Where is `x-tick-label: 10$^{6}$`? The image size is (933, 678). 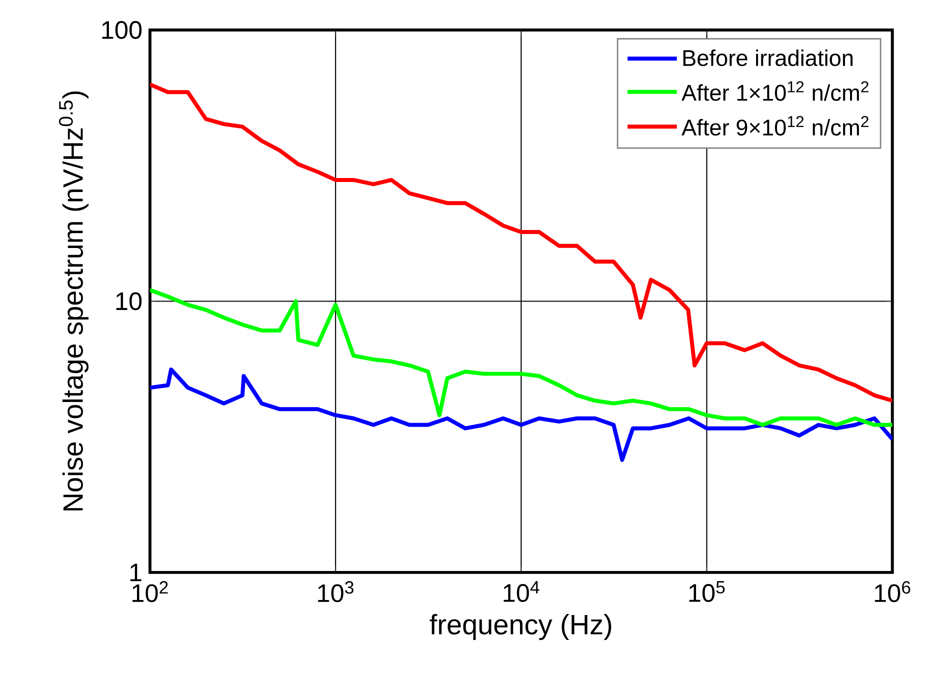
x-tick-label: 10$^{6}$ is located at coordinates (892, 591).